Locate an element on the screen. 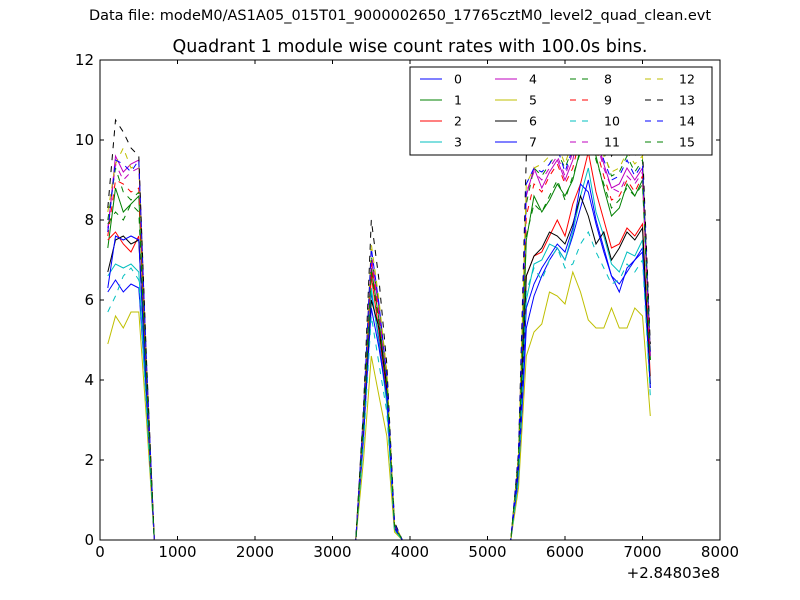 This screenshot has height=600, width=800. x-tick-label: 3000 is located at coordinates (332, 552).